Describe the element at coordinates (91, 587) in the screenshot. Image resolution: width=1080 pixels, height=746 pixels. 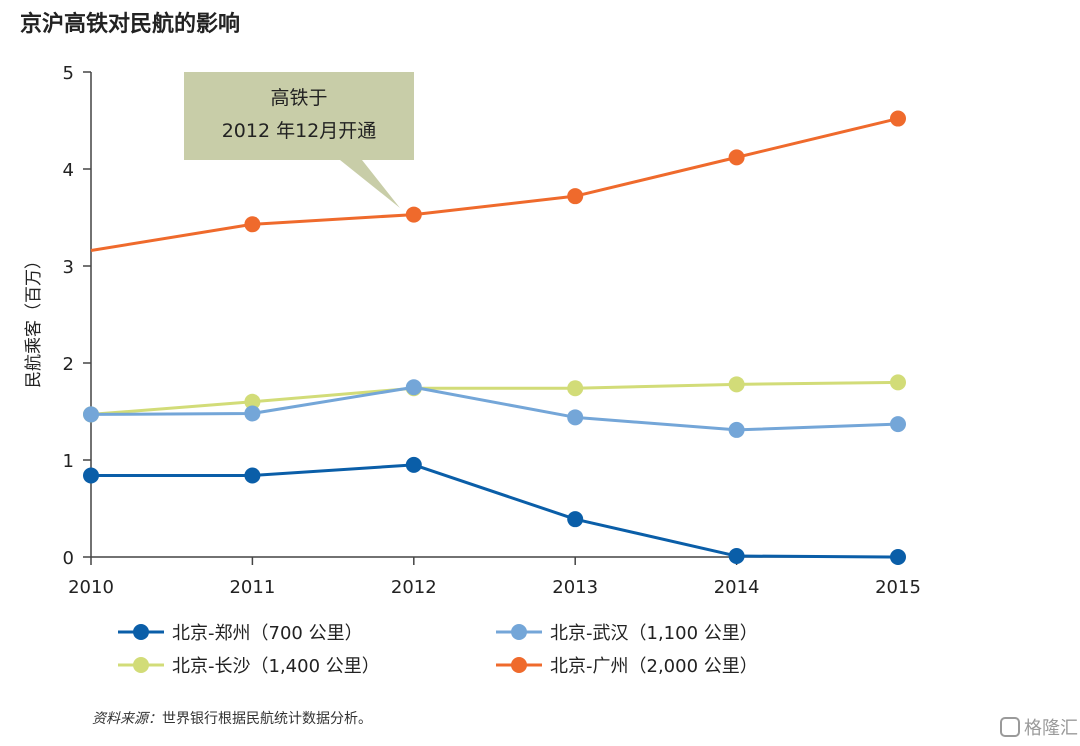
I see `x-tick-label: 2010` at that location.